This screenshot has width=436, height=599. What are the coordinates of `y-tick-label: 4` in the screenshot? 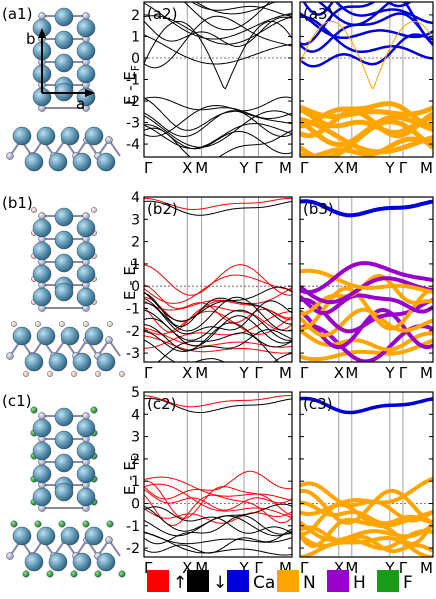 It's located at (135, 198).